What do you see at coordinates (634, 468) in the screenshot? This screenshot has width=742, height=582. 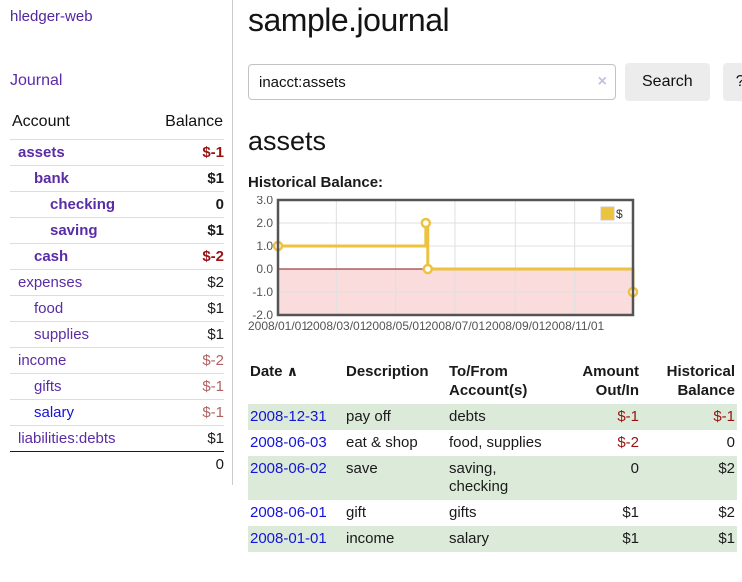 I see `transaction-amount: 0` at bounding box center [634, 468].